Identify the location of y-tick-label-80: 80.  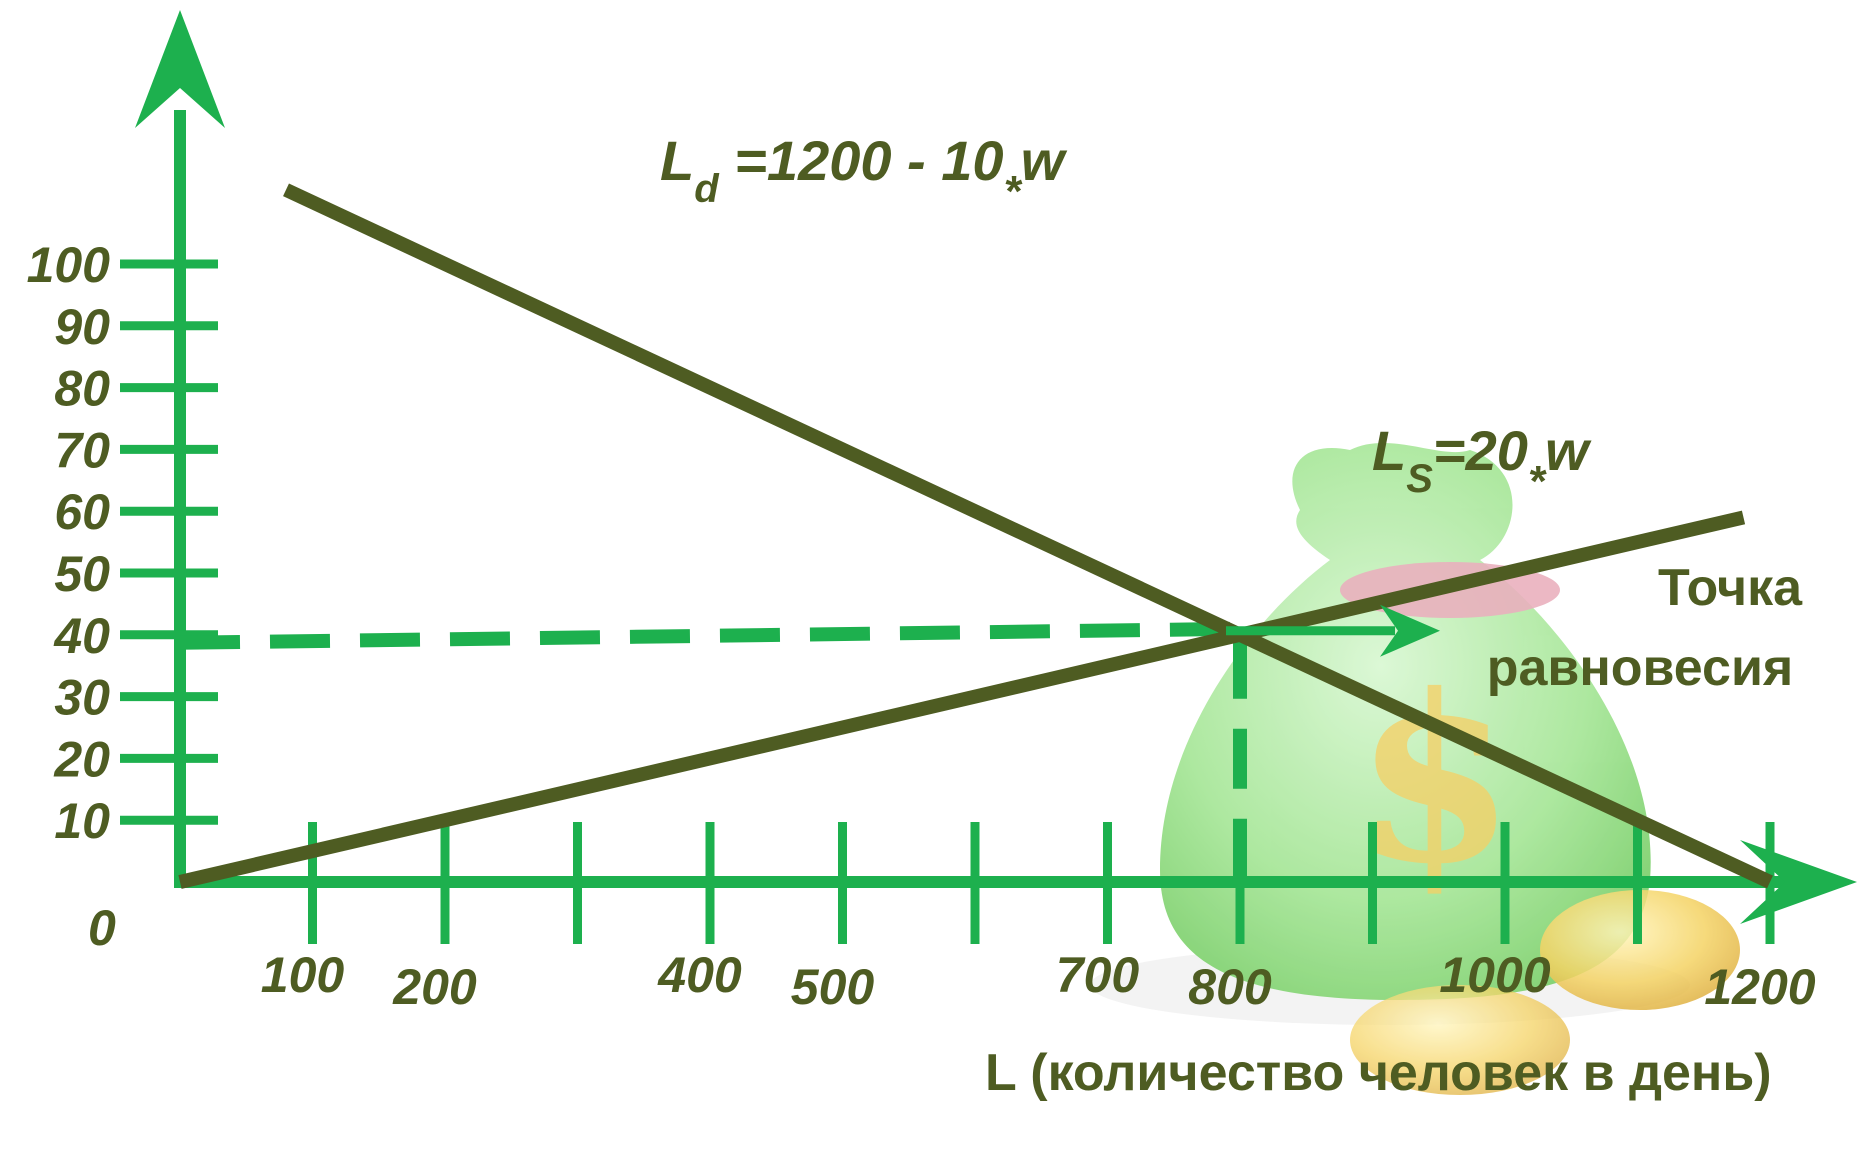
(82, 389).